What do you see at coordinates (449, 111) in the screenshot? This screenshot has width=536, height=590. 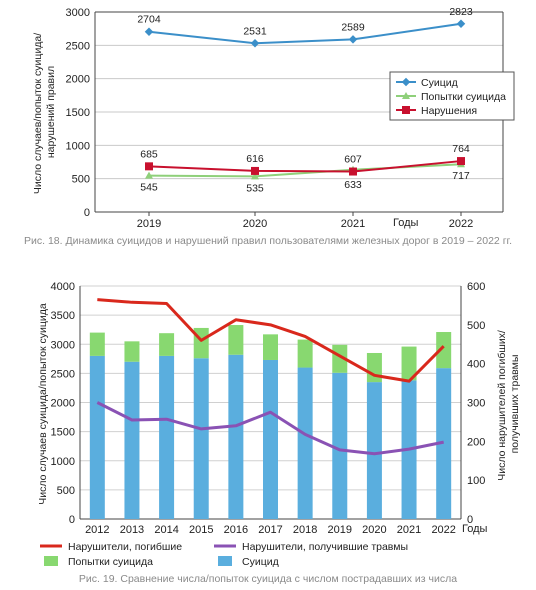 I see `legend-label: Нарушения` at bounding box center [449, 111].